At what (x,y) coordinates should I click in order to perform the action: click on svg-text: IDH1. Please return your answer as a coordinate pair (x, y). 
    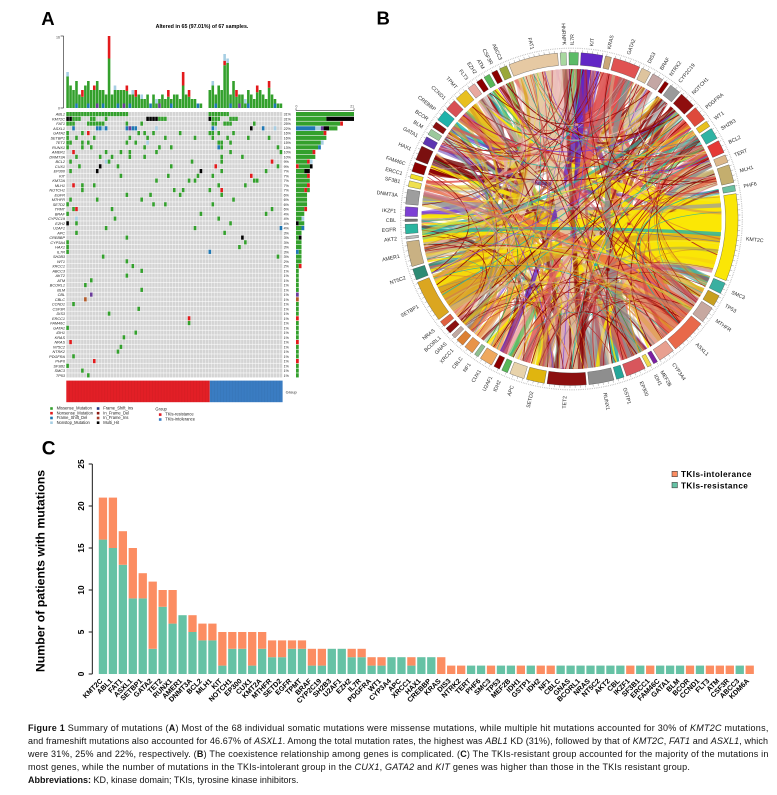
    Looking at the image, I should click on (60, 333).